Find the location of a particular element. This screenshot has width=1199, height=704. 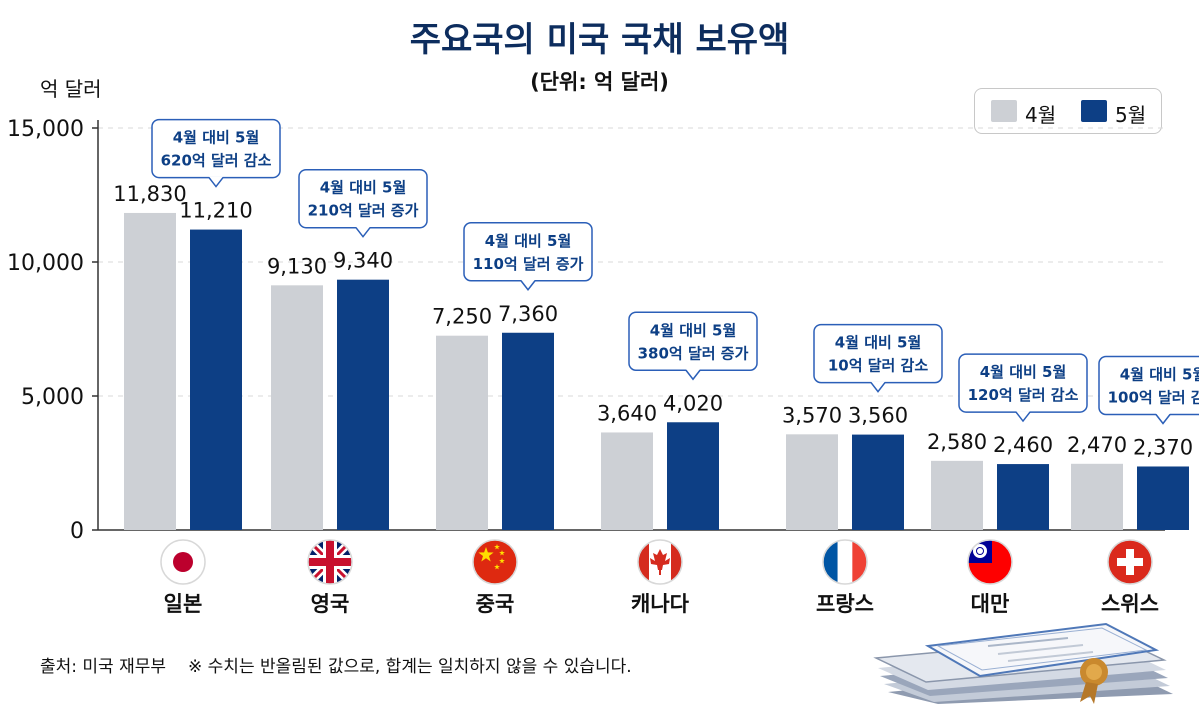

annotation-line2: 210억 달러 증가 is located at coordinates (363, 211).